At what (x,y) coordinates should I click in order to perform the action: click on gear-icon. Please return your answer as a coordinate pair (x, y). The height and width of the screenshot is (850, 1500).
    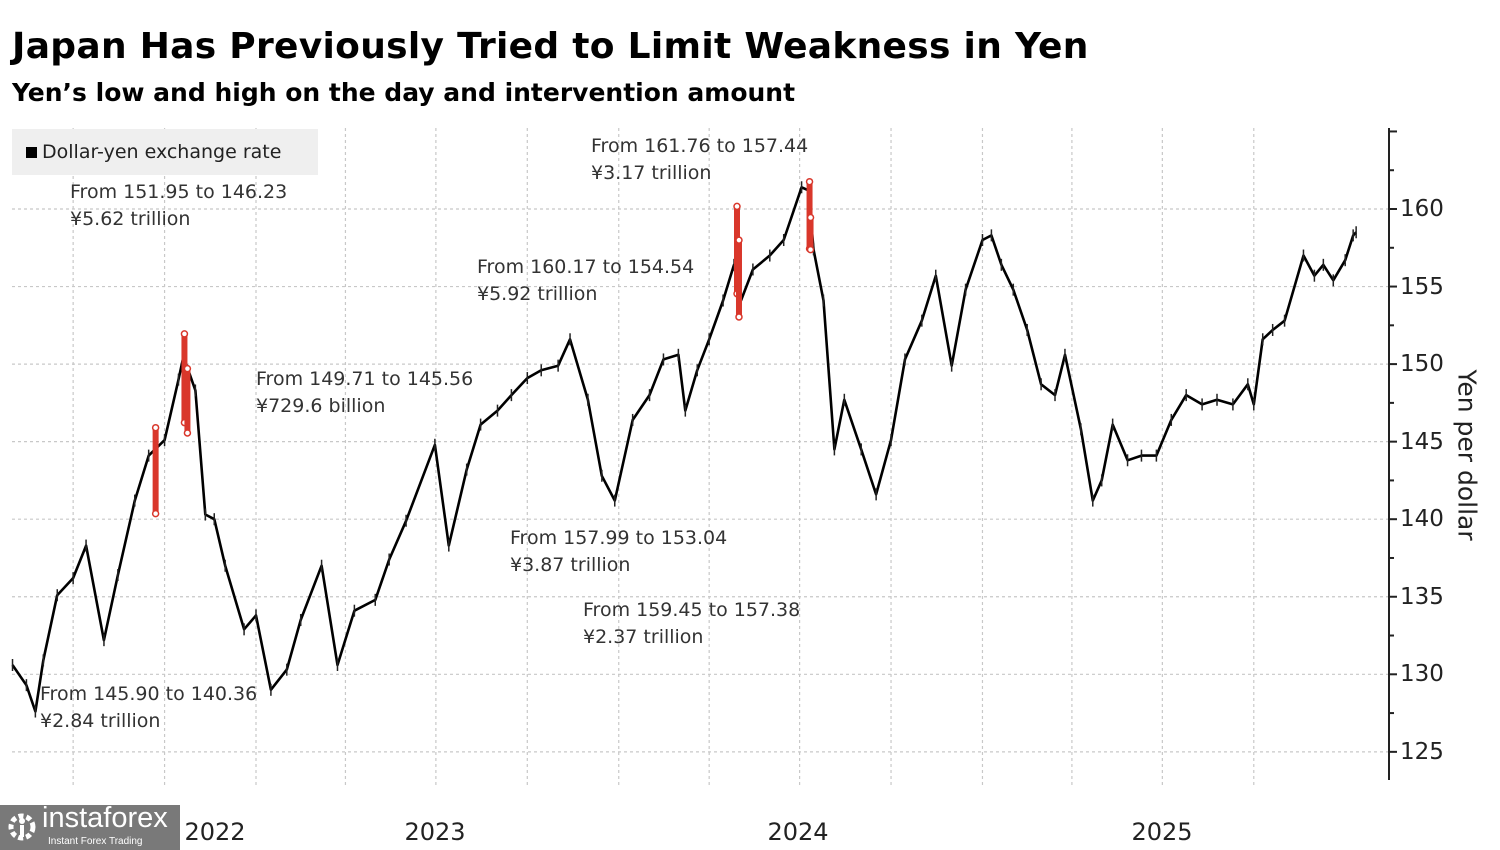
    Looking at the image, I should click on (22, 827).